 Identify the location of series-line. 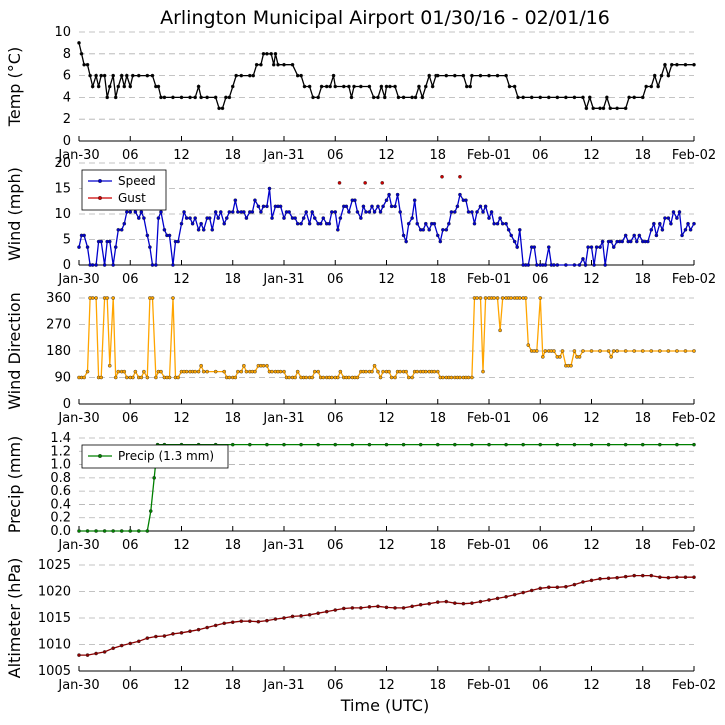
(386, 338).